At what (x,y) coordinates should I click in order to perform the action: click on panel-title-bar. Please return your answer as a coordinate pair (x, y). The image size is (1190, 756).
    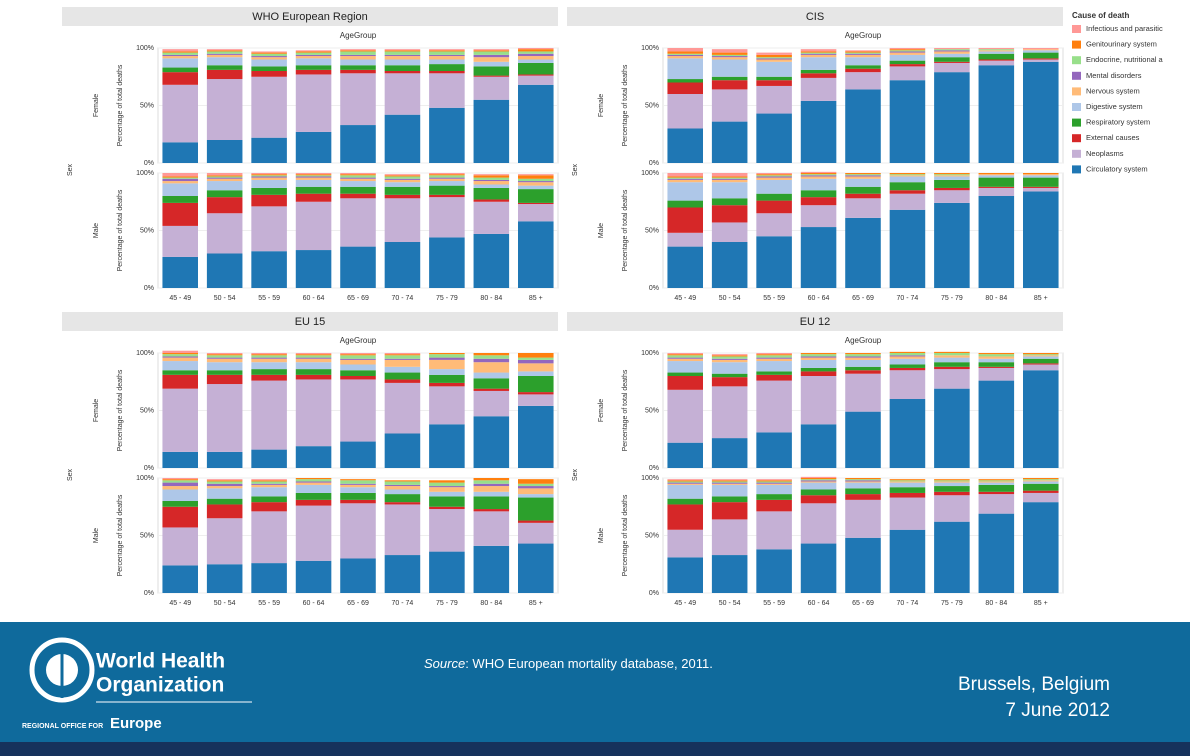
    Looking at the image, I should click on (815, 16).